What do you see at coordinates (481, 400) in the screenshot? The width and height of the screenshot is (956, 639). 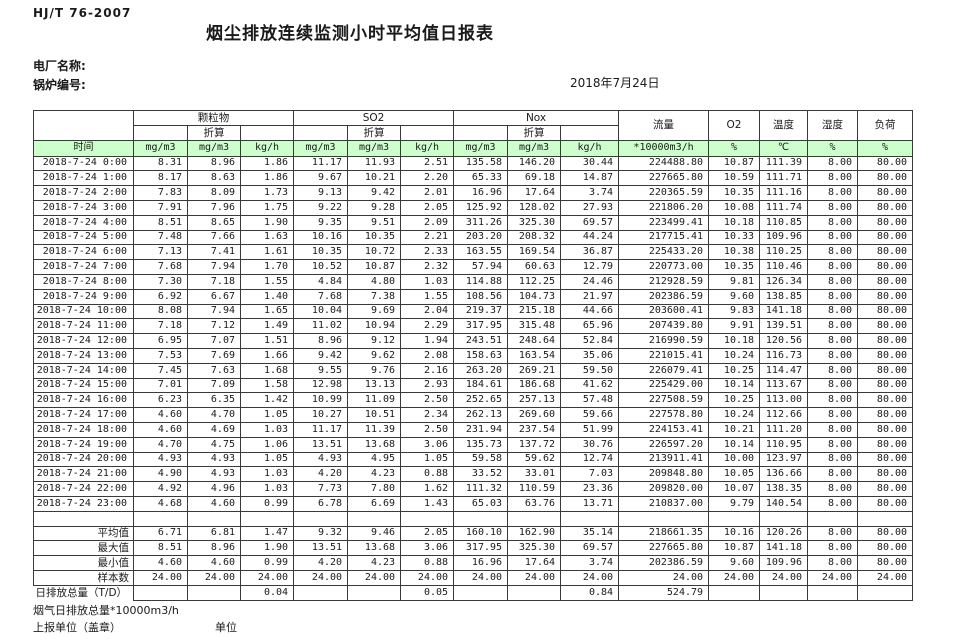 I see `value-cell: 252.65` at bounding box center [481, 400].